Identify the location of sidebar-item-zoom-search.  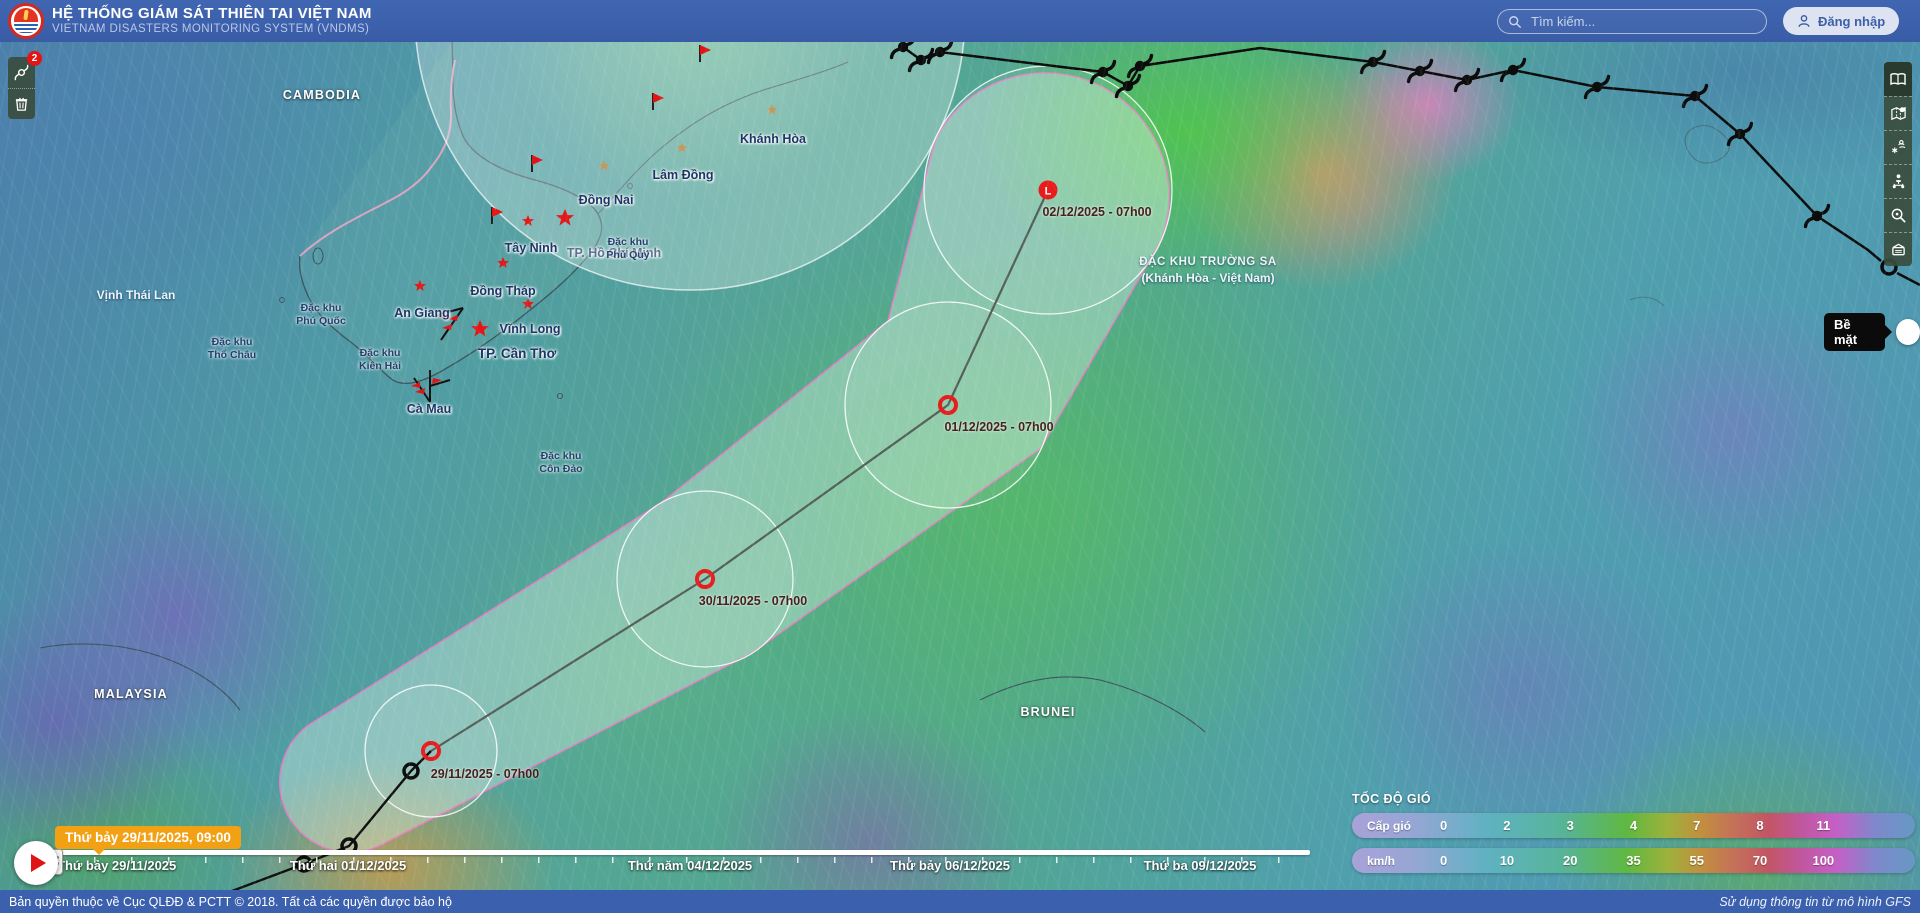
(1898, 215).